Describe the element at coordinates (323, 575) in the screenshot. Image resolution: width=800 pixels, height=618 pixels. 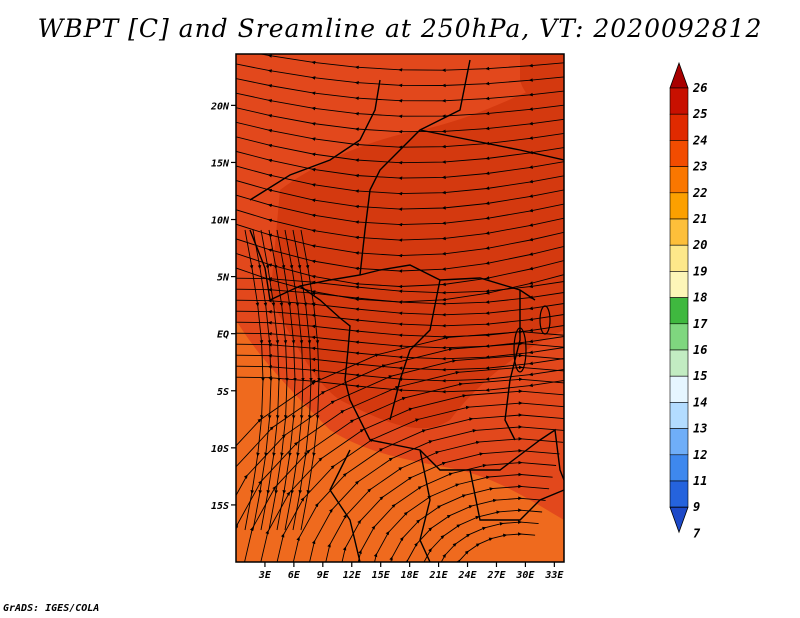
I see `lon-label: 9E` at that location.